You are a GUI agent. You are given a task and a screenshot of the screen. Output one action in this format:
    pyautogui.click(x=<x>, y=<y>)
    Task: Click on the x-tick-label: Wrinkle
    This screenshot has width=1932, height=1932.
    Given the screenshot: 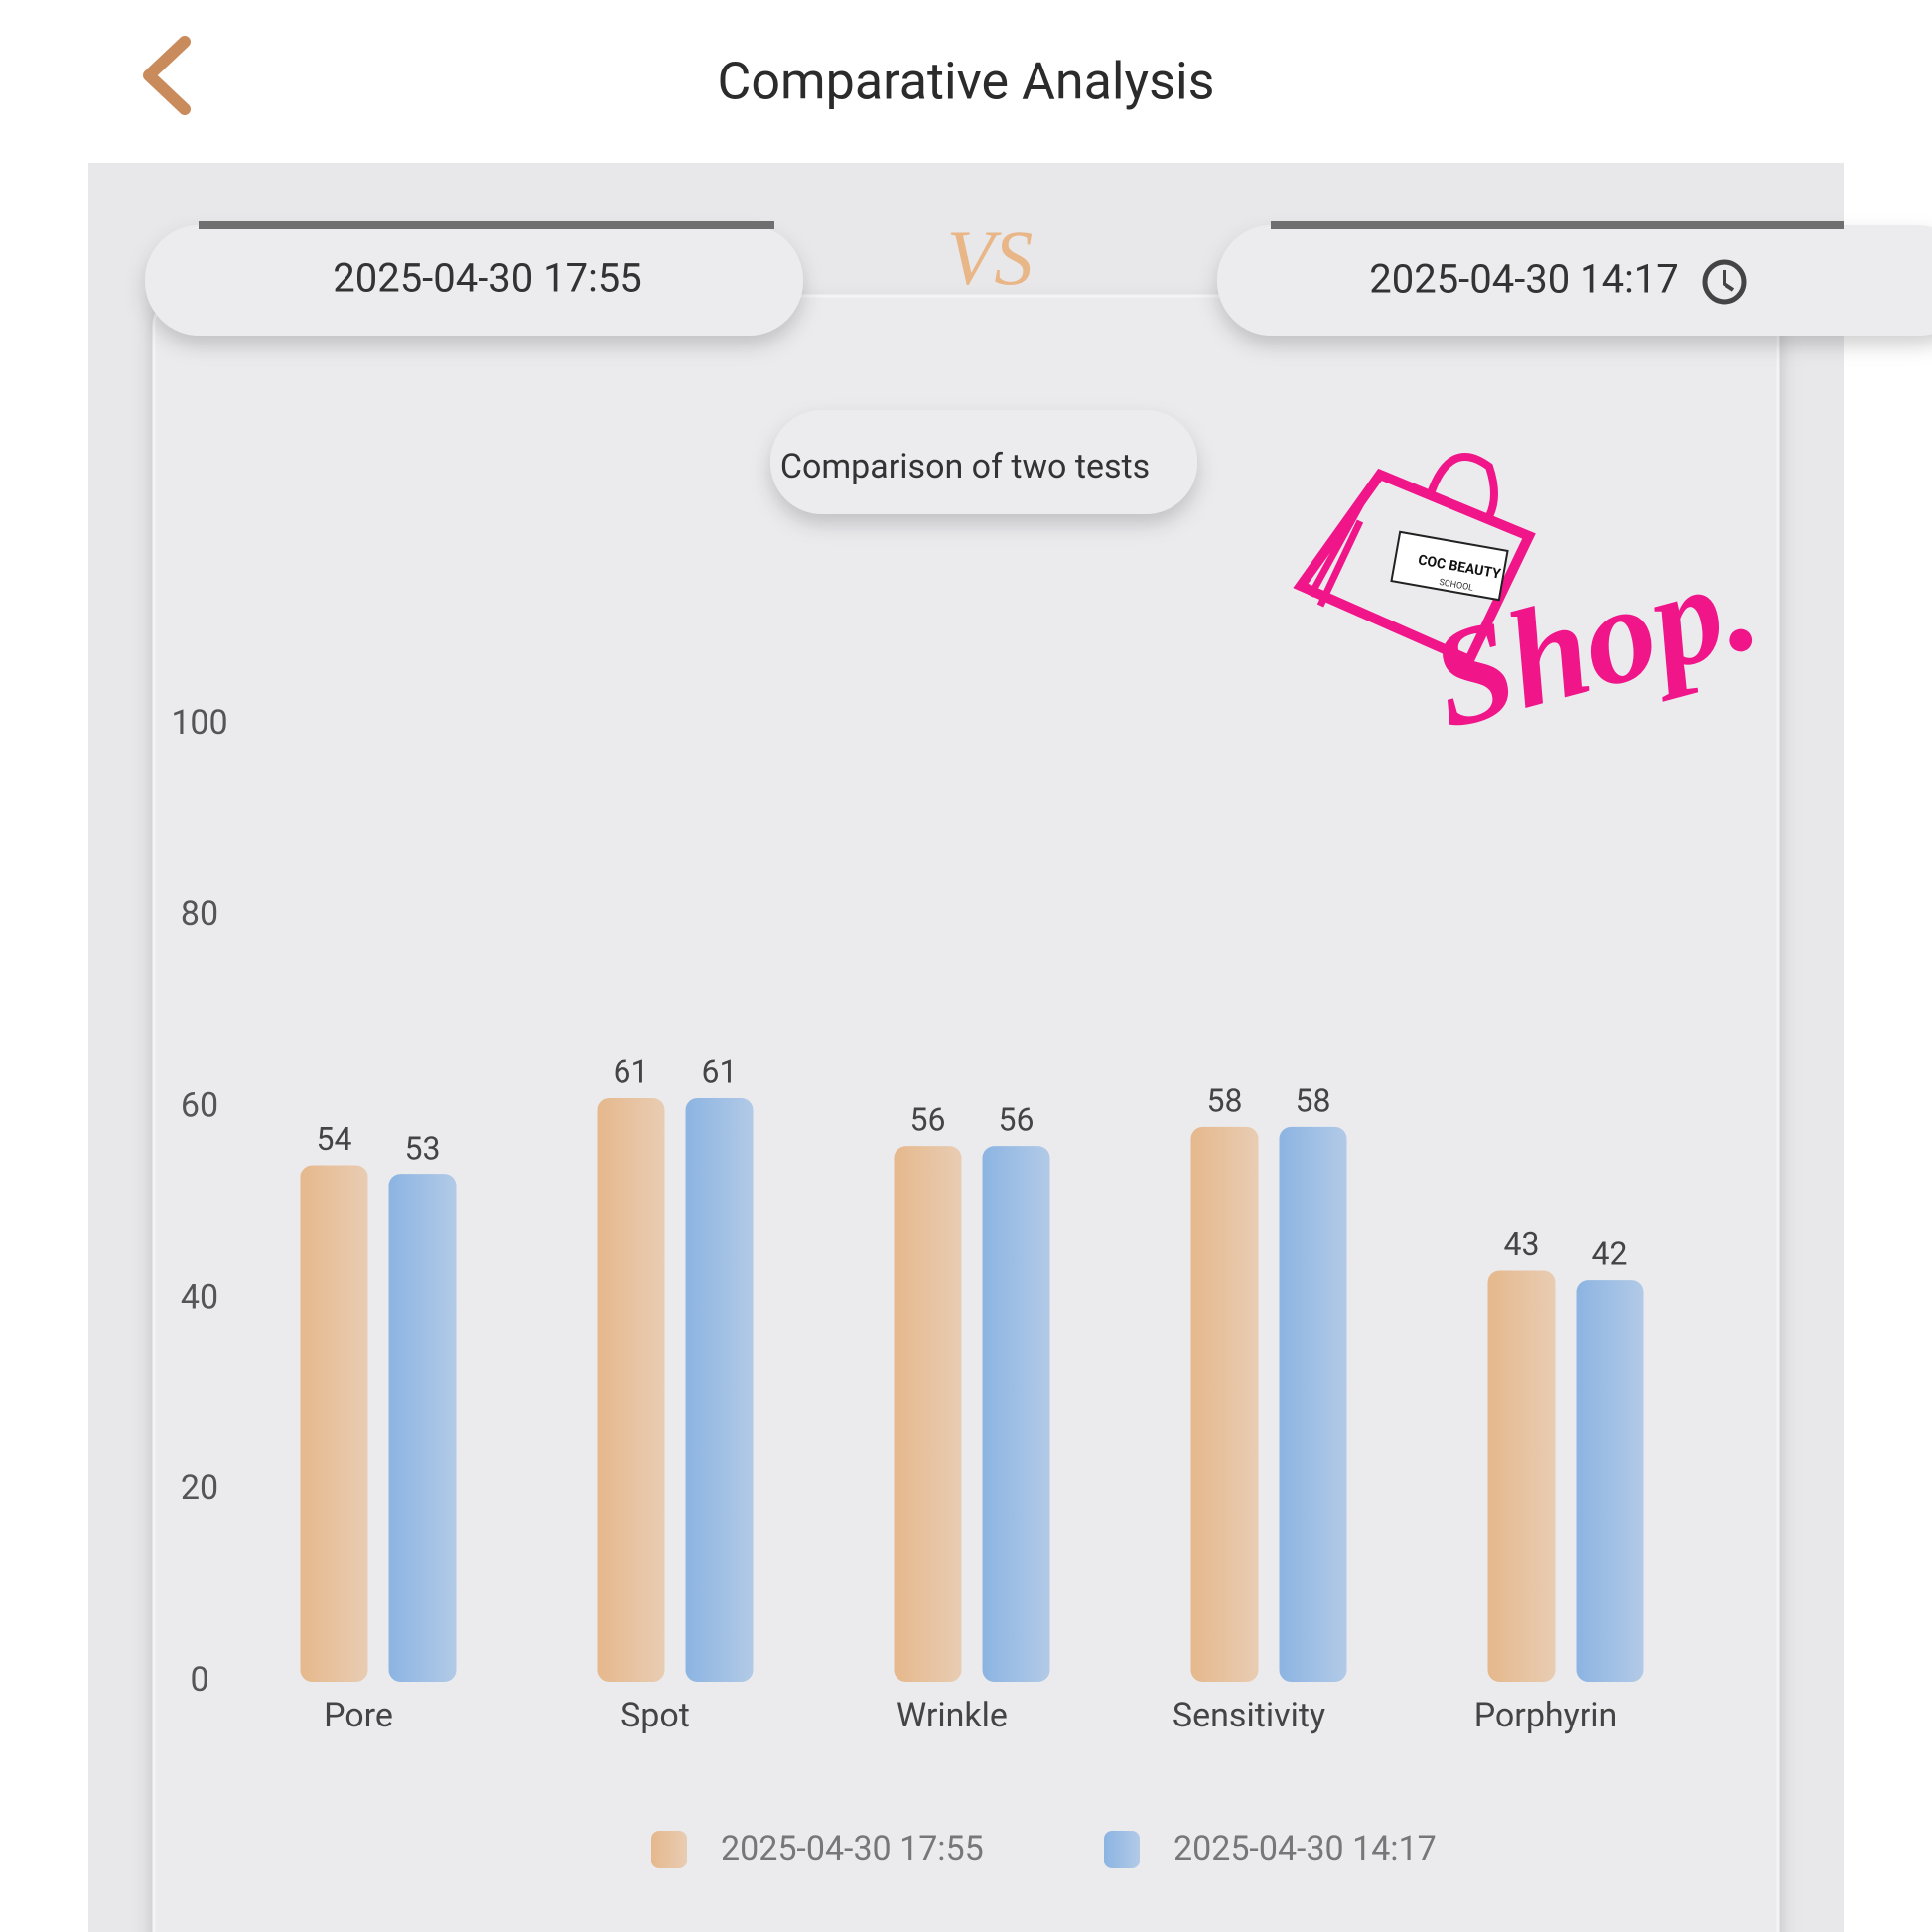 What is the action you would take?
    pyautogui.click(x=953, y=1716)
    